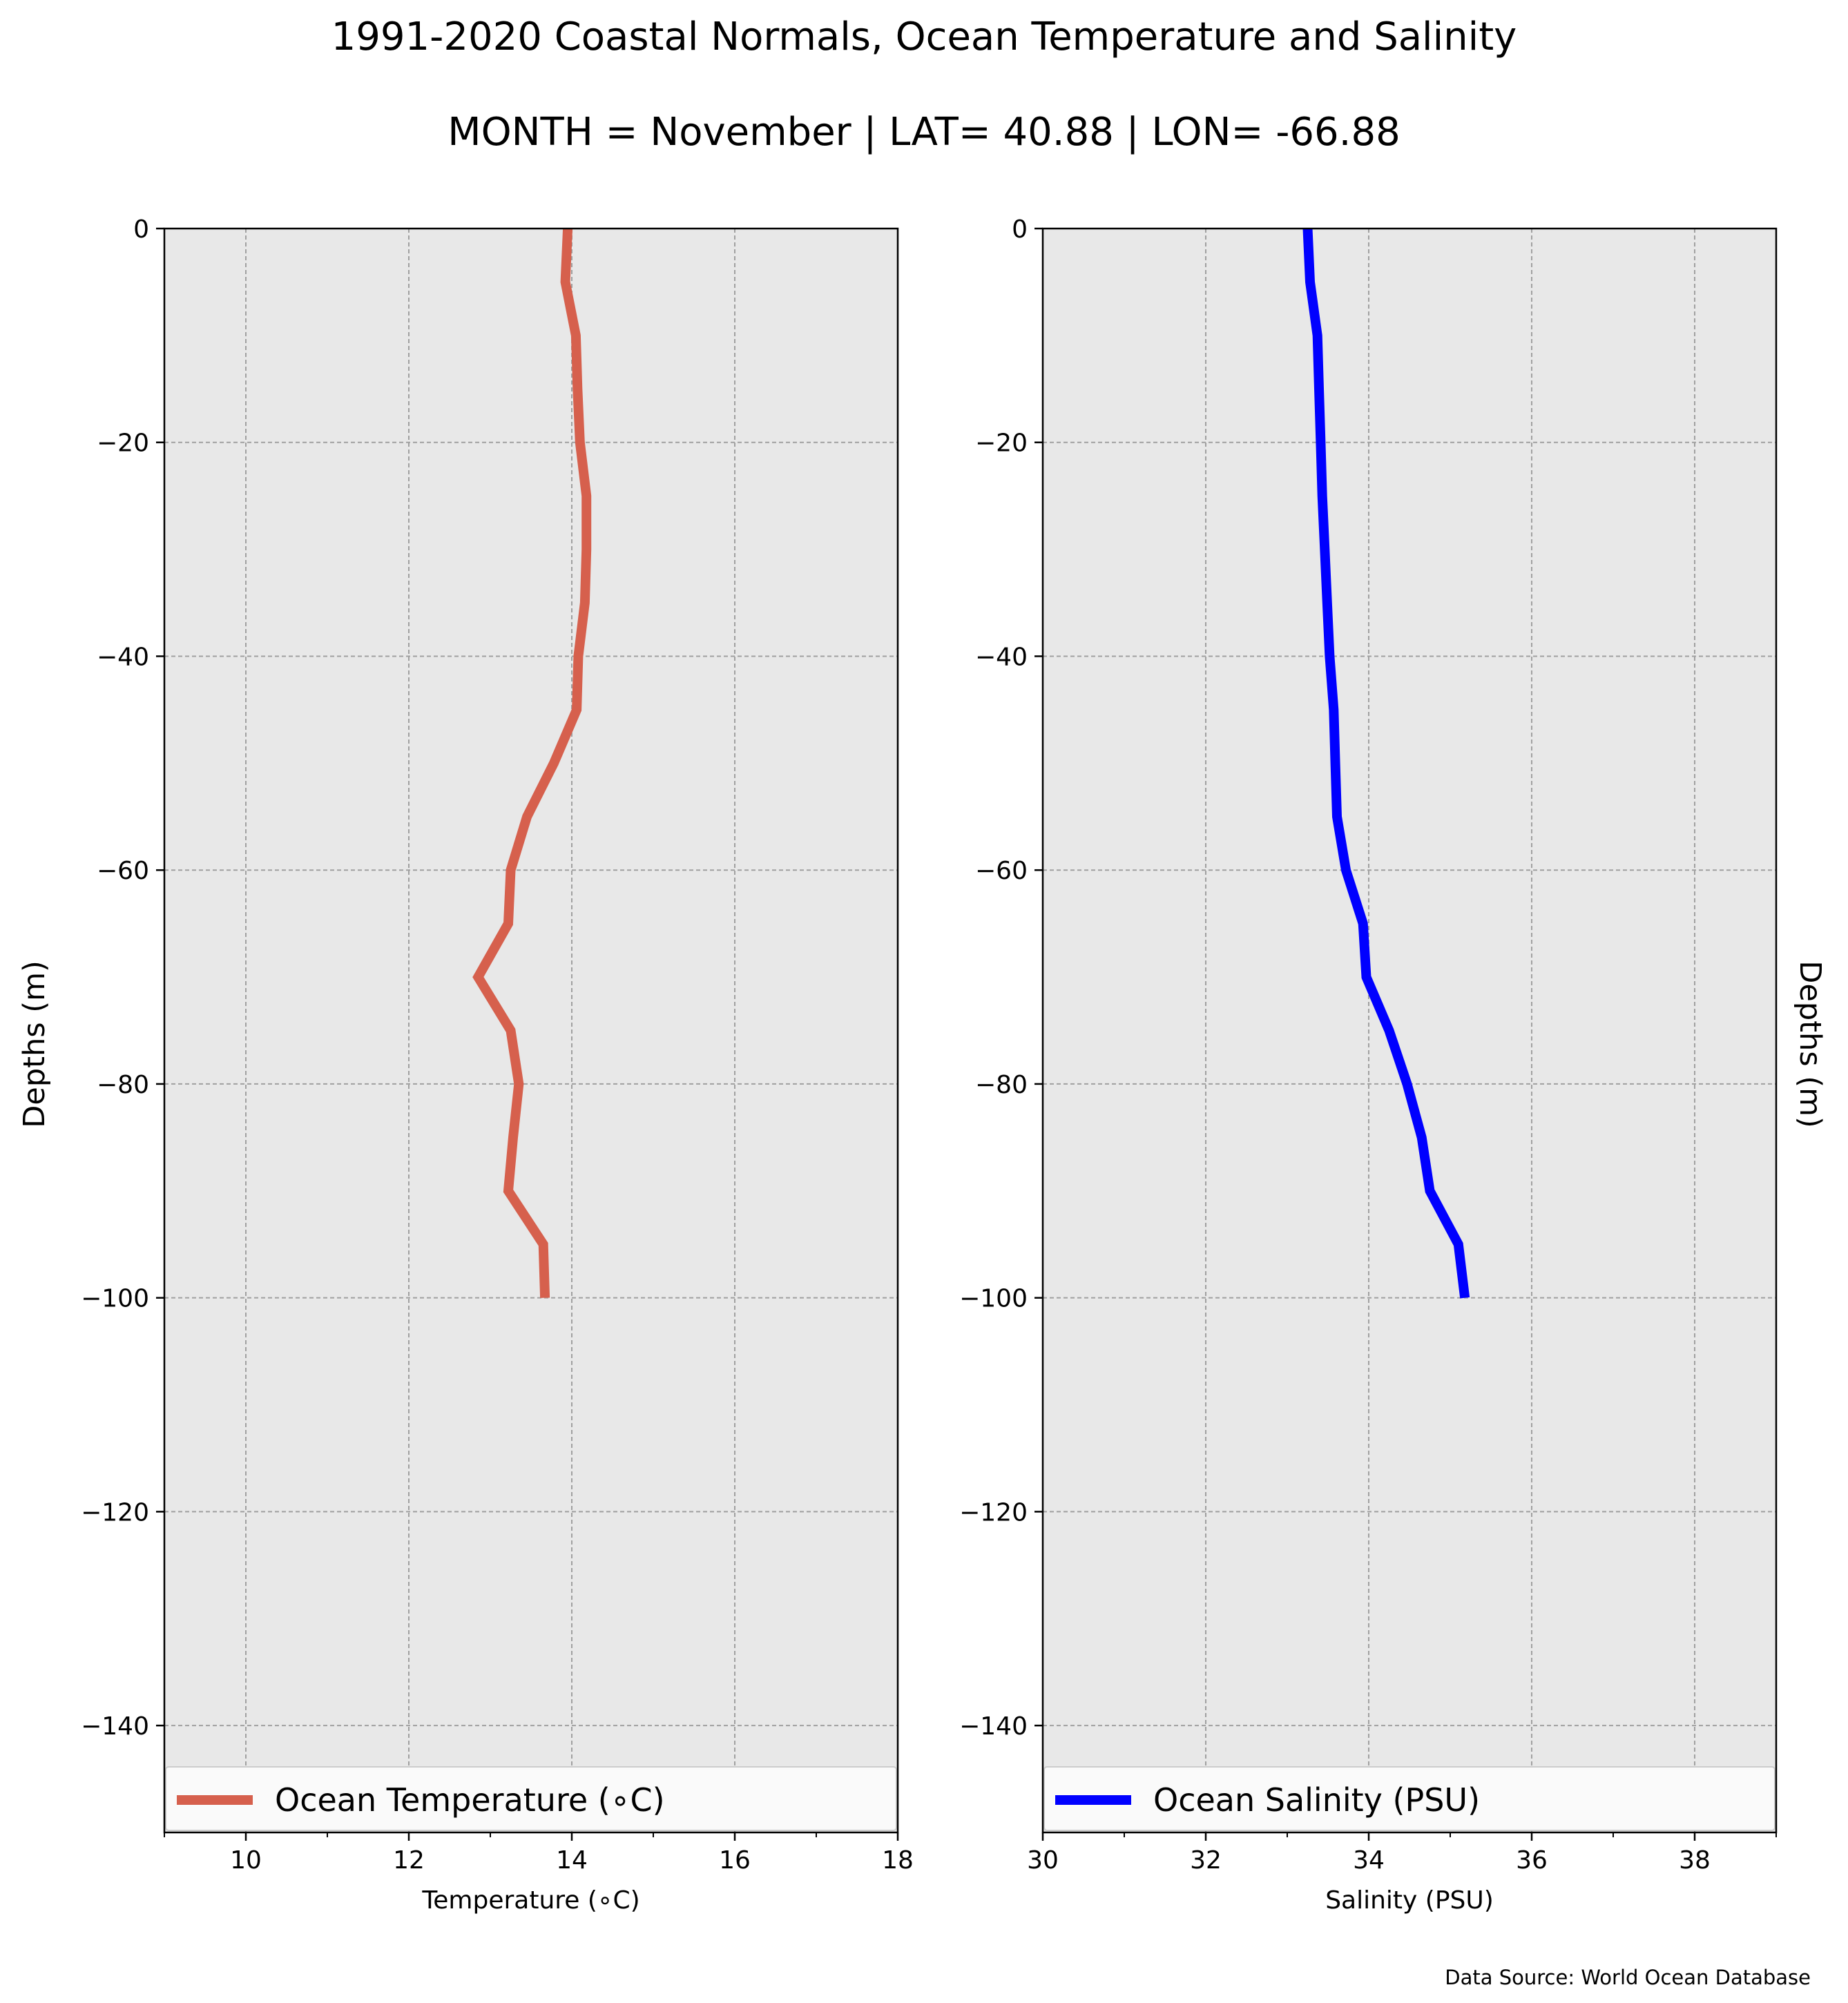 The height and width of the screenshot is (2003, 1848). I want to click on x-tick-label: 10, so click(246, 1861).